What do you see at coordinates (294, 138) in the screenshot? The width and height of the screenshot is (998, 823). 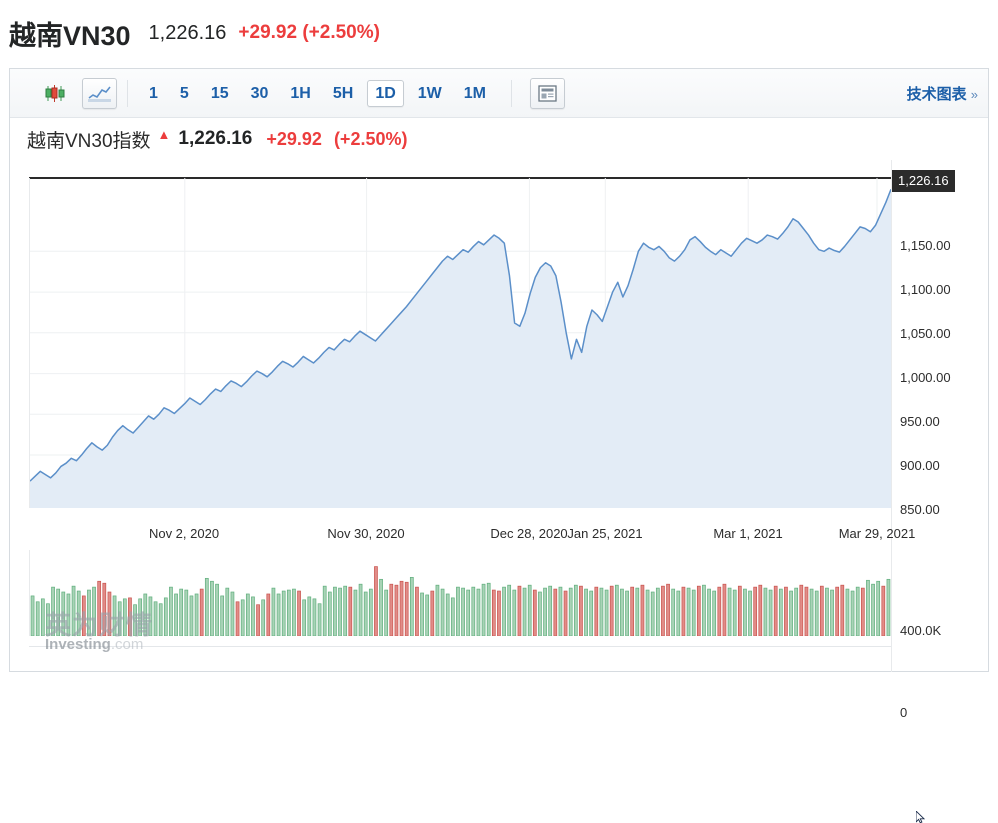 I see `quote-change-abs: +29.92` at bounding box center [294, 138].